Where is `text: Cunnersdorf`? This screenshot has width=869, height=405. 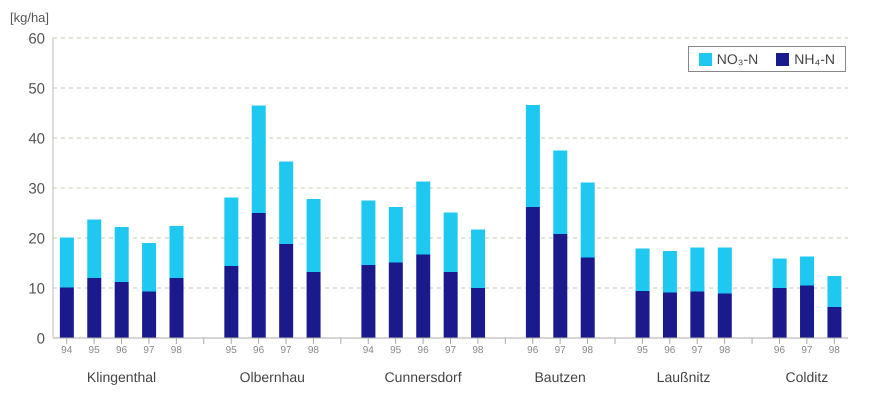
text: Cunnersdorf is located at coordinates (423, 377).